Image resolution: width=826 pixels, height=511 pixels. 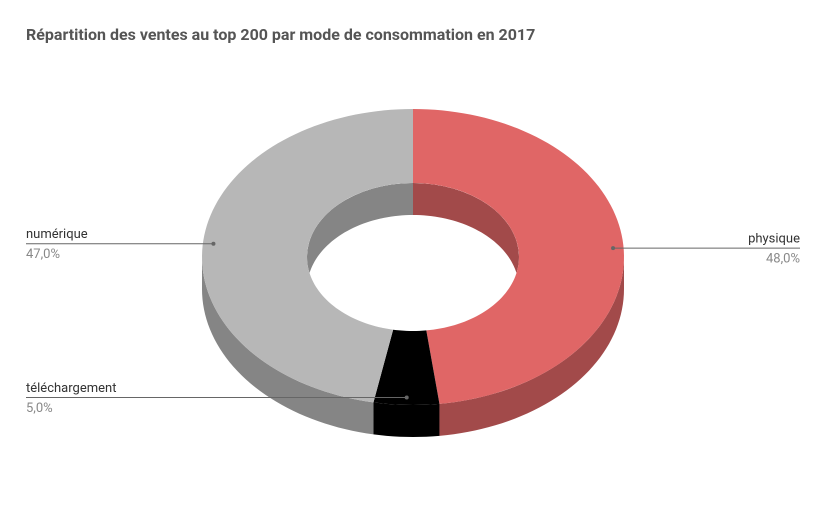 I want to click on slice-value: 47,0%, so click(x=43, y=254).